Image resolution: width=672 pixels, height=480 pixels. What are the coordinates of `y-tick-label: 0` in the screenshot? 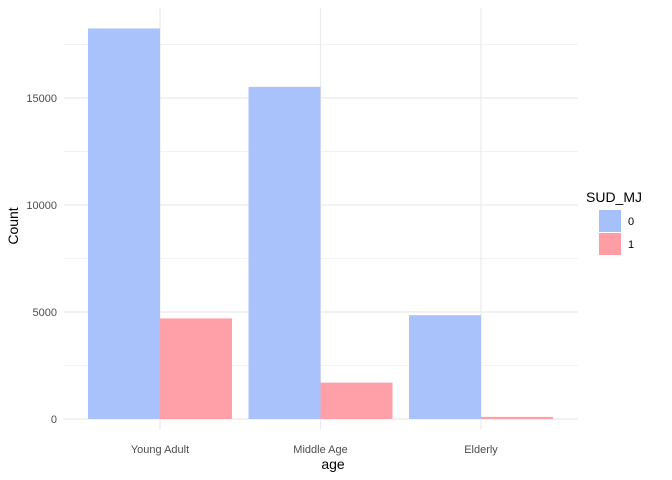 It's located at (54, 420).